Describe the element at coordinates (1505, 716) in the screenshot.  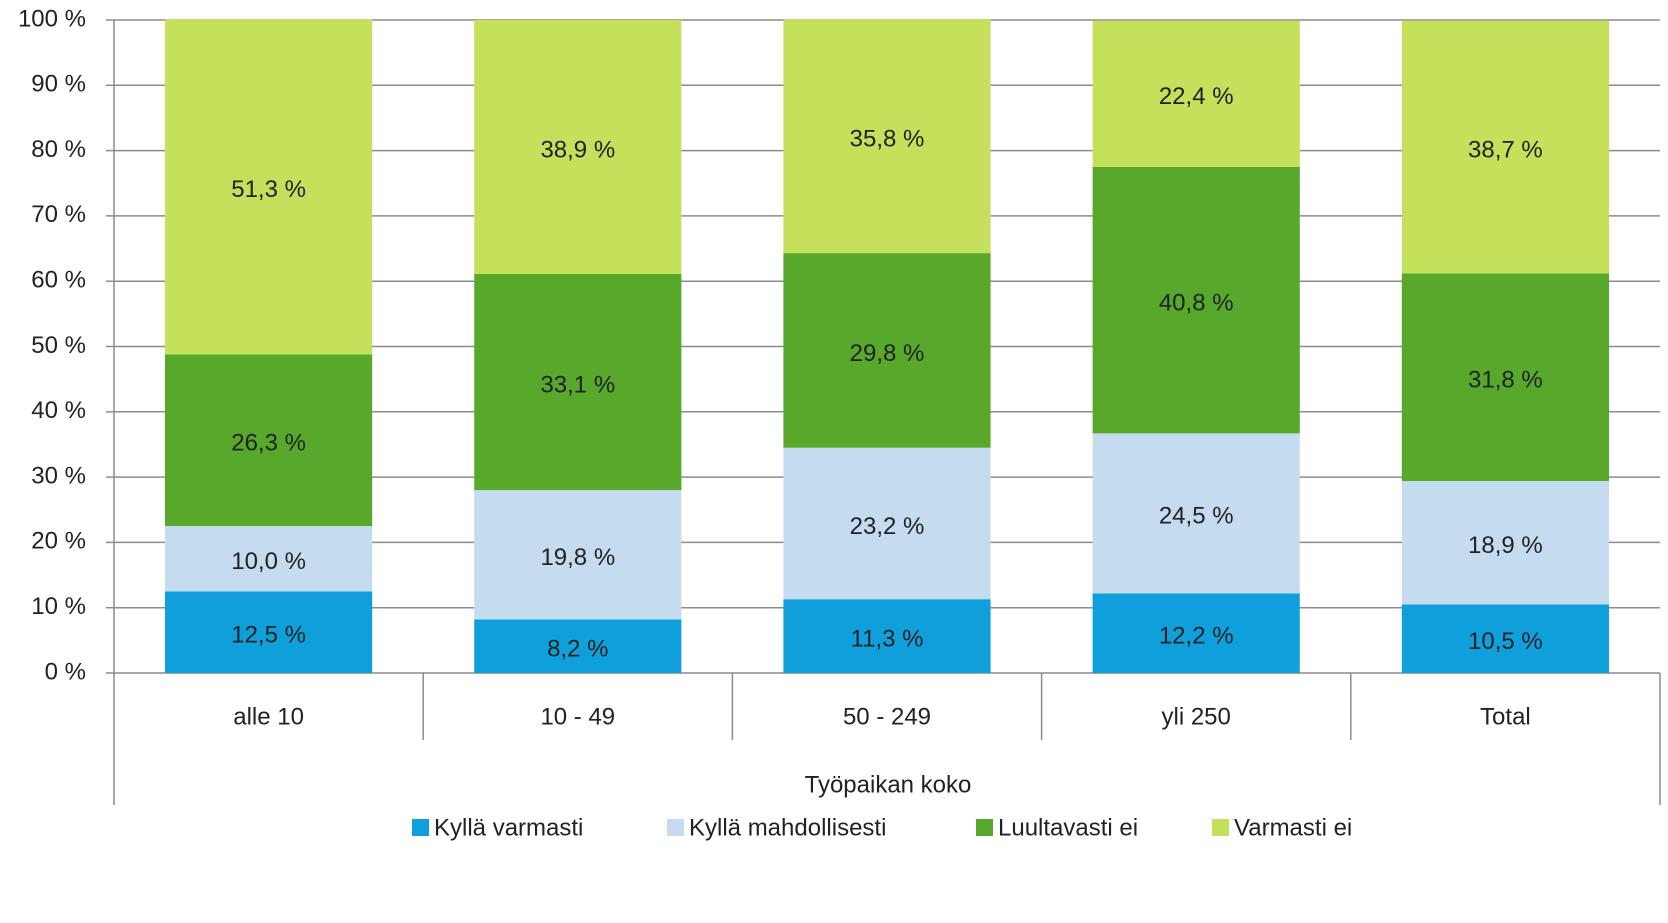
I see `x-tick-label: Total` at that location.